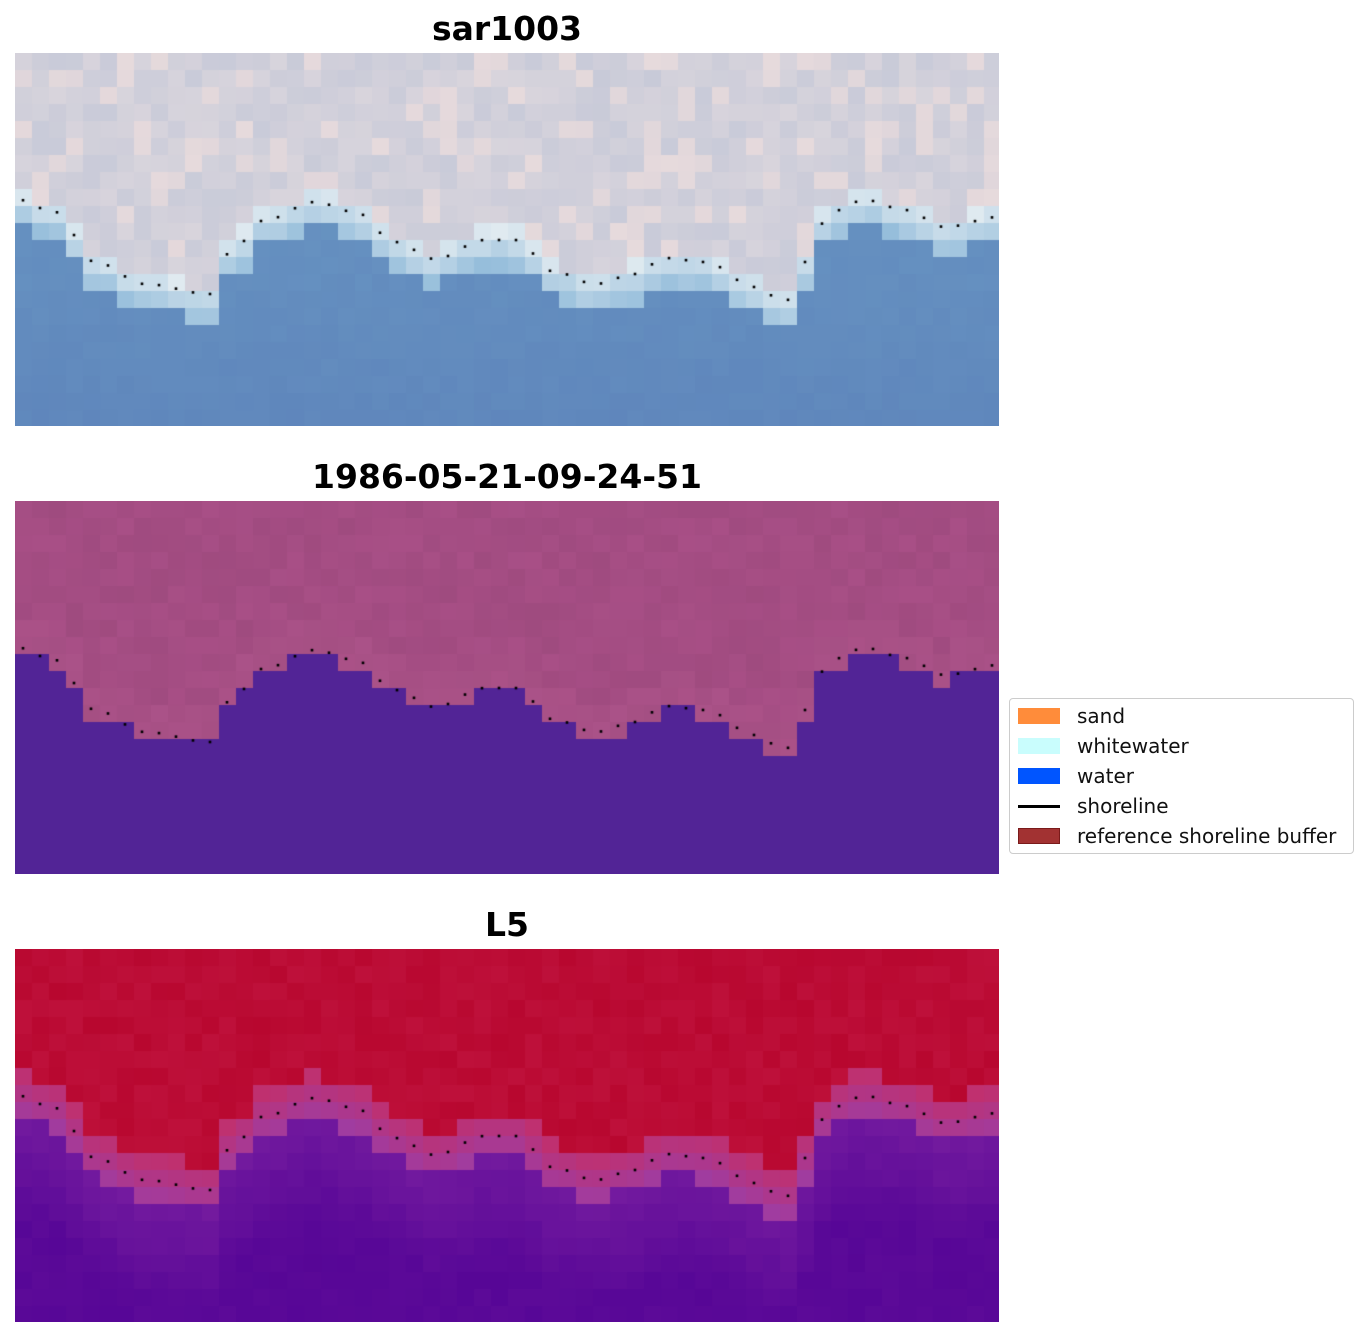 The width and height of the screenshot is (1370, 1337). What do you see at coordinates (507, 924) in the screenshot?
I see `panel-title-index: L5` at bounding box center [507, 924].